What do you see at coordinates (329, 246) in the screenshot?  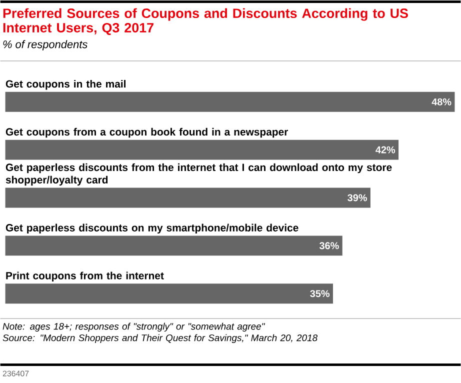 I see `data-label: 36%` at bounding box center [329, 246].